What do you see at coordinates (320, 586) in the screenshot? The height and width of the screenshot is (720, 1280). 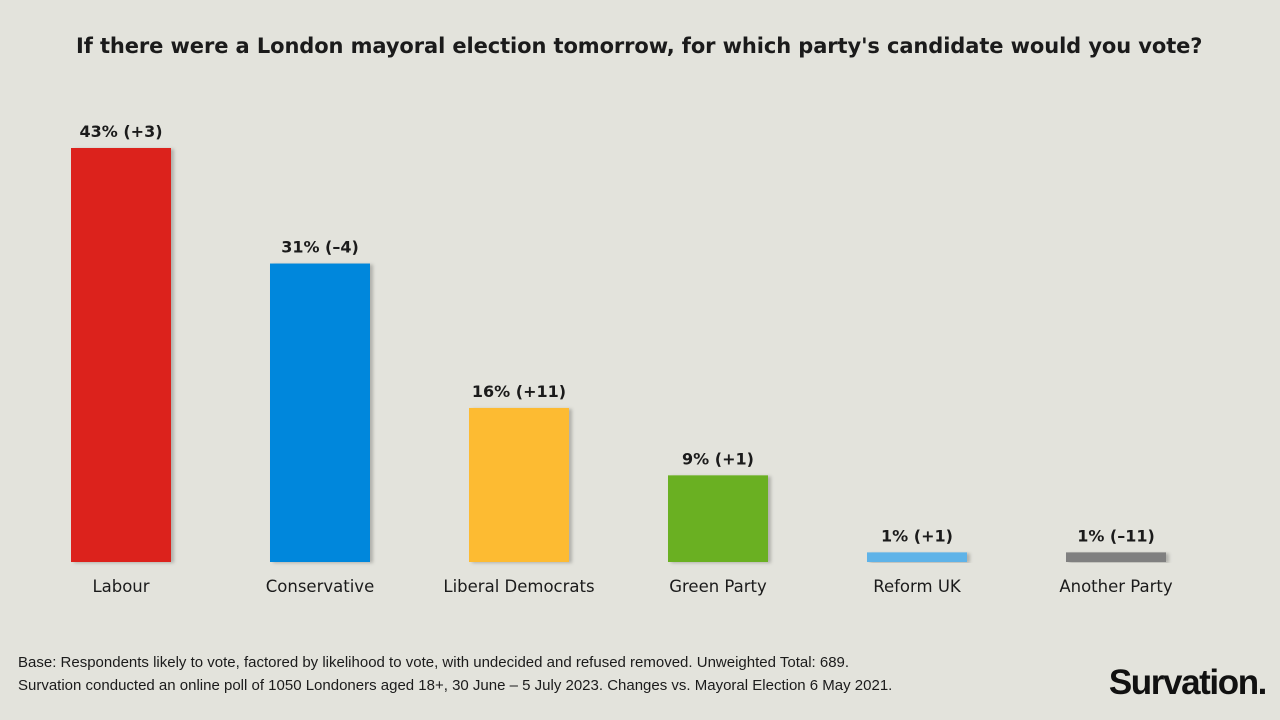 I see `category-label-conservative: Conservative` at bounding box center [320, 586].